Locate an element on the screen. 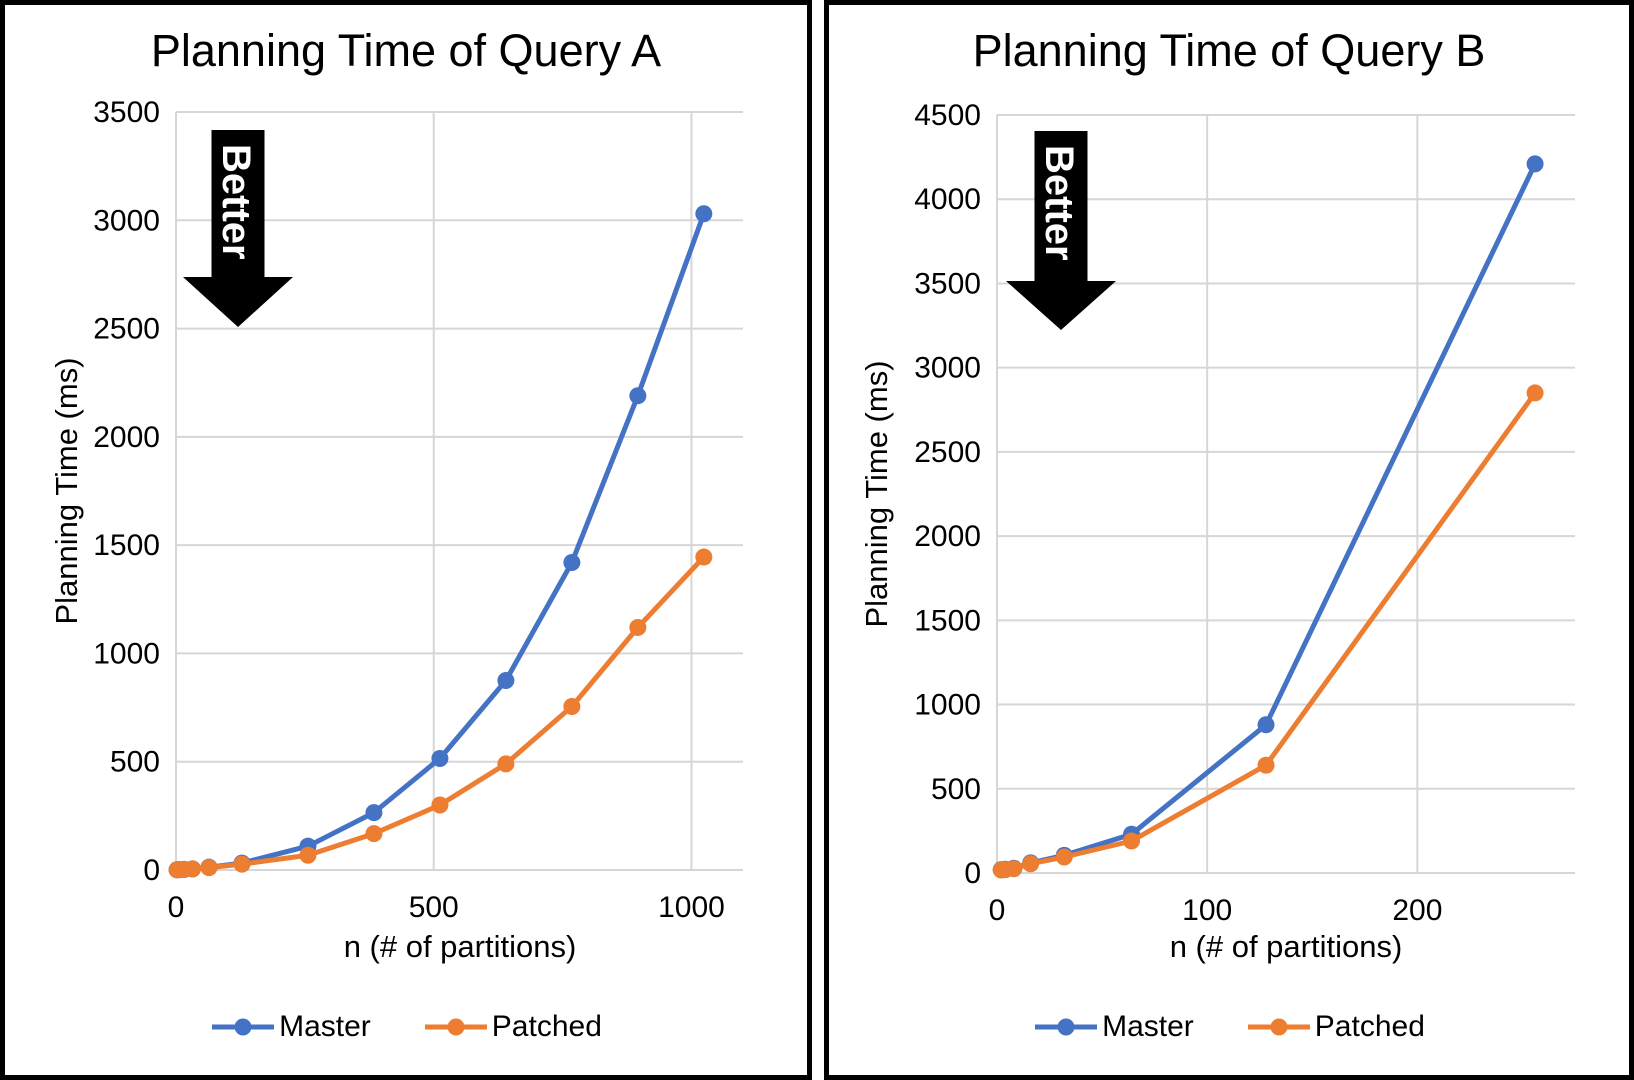 This screenshot has height=1080, width=1634. chart-title-query-a: Planning Time of Query A is located at coordinates (406, 50).